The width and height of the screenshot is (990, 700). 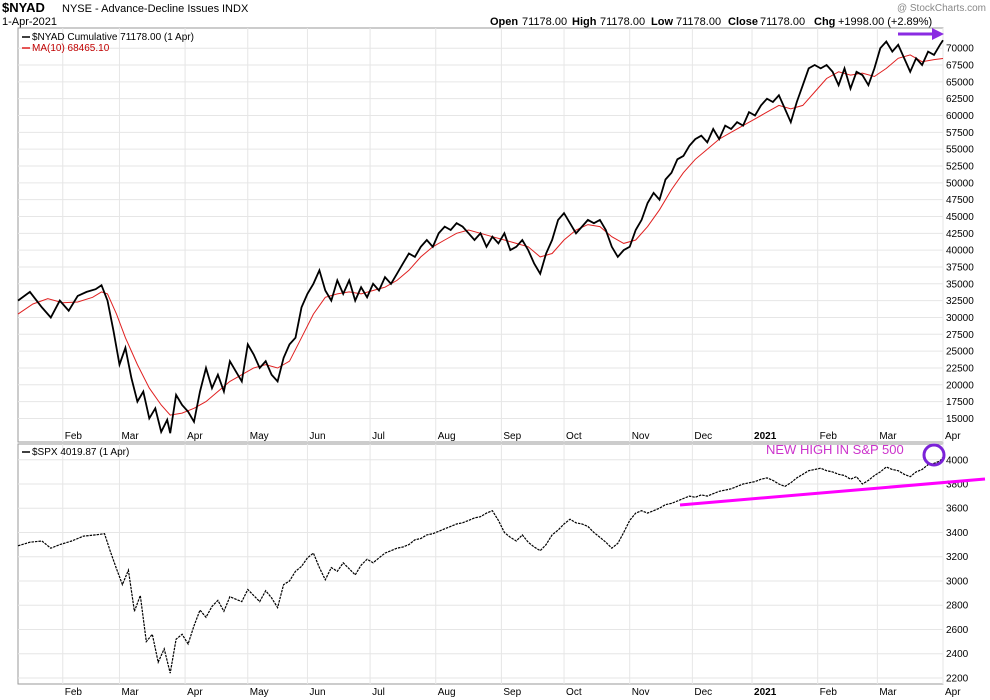 I want to click on y-tick-label: 50000, so click(x=960, y=183).